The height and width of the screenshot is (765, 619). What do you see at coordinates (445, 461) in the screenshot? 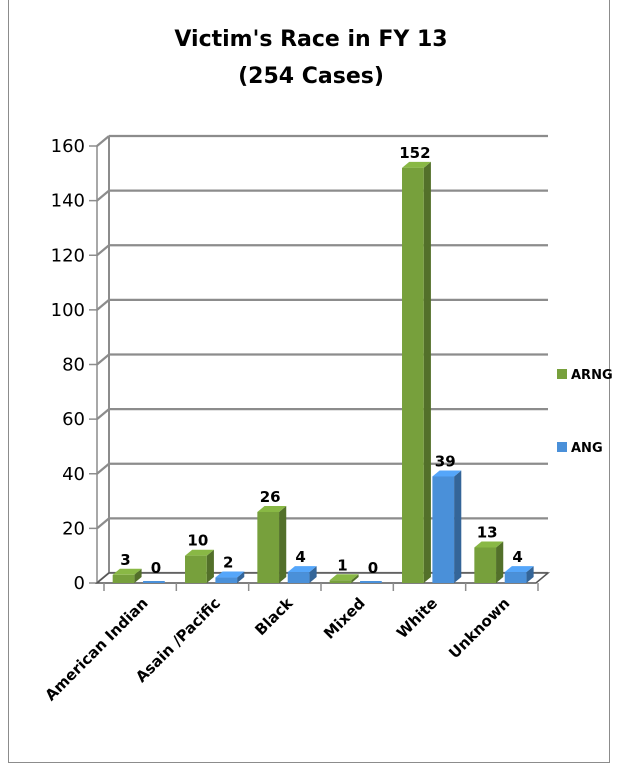
I see `data-label: 39` at bounding box center [445, 461].